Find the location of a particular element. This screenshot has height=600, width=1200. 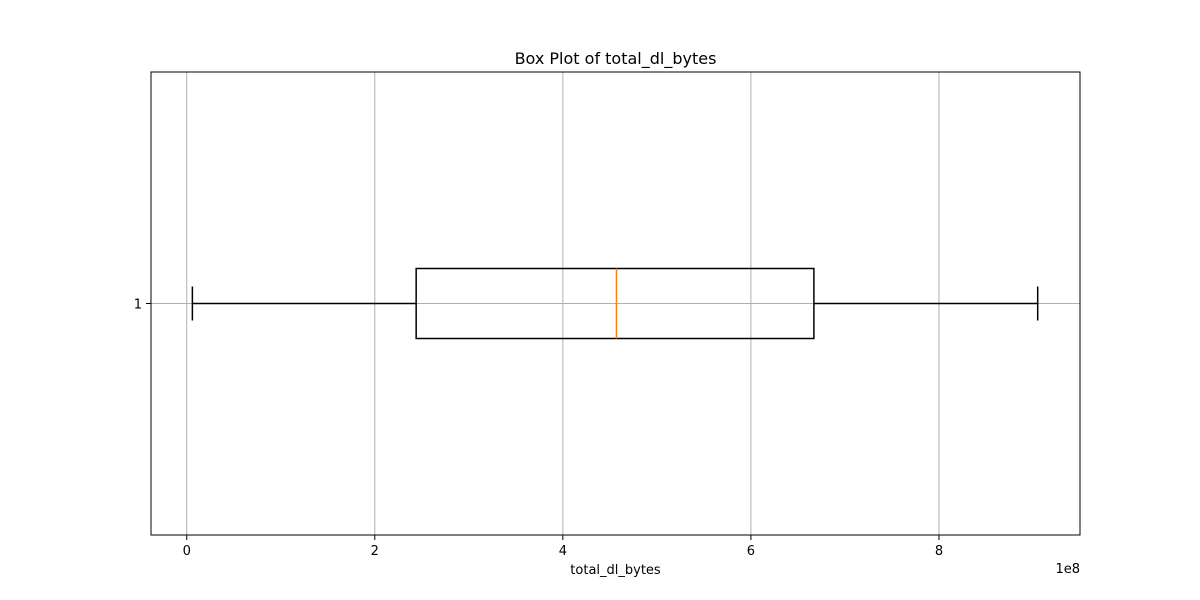

x-axis-label: total_dl_bytes is located at coordinates (615, 570).